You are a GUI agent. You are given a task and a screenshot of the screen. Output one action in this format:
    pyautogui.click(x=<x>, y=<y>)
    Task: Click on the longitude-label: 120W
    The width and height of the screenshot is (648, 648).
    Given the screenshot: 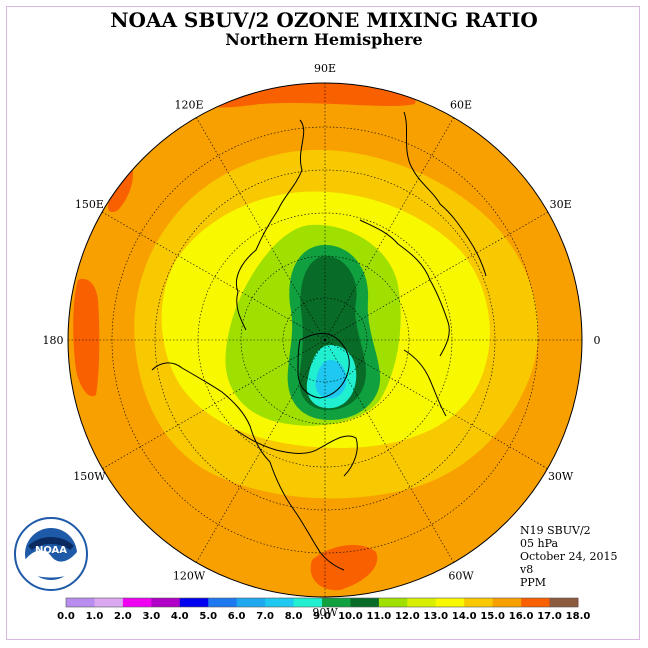 What is the action you would take?
    pyautogui.click(x=189, y=576)
    